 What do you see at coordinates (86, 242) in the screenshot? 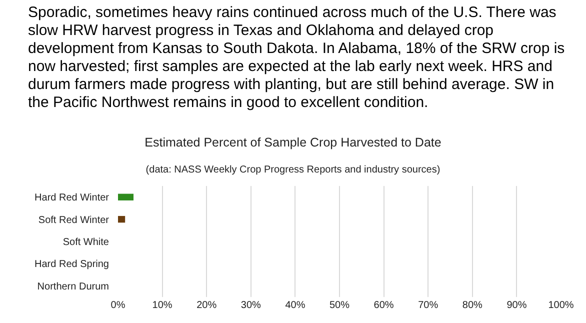
I see `y-tick-label: Soft White` at bounding box center [86, 242].